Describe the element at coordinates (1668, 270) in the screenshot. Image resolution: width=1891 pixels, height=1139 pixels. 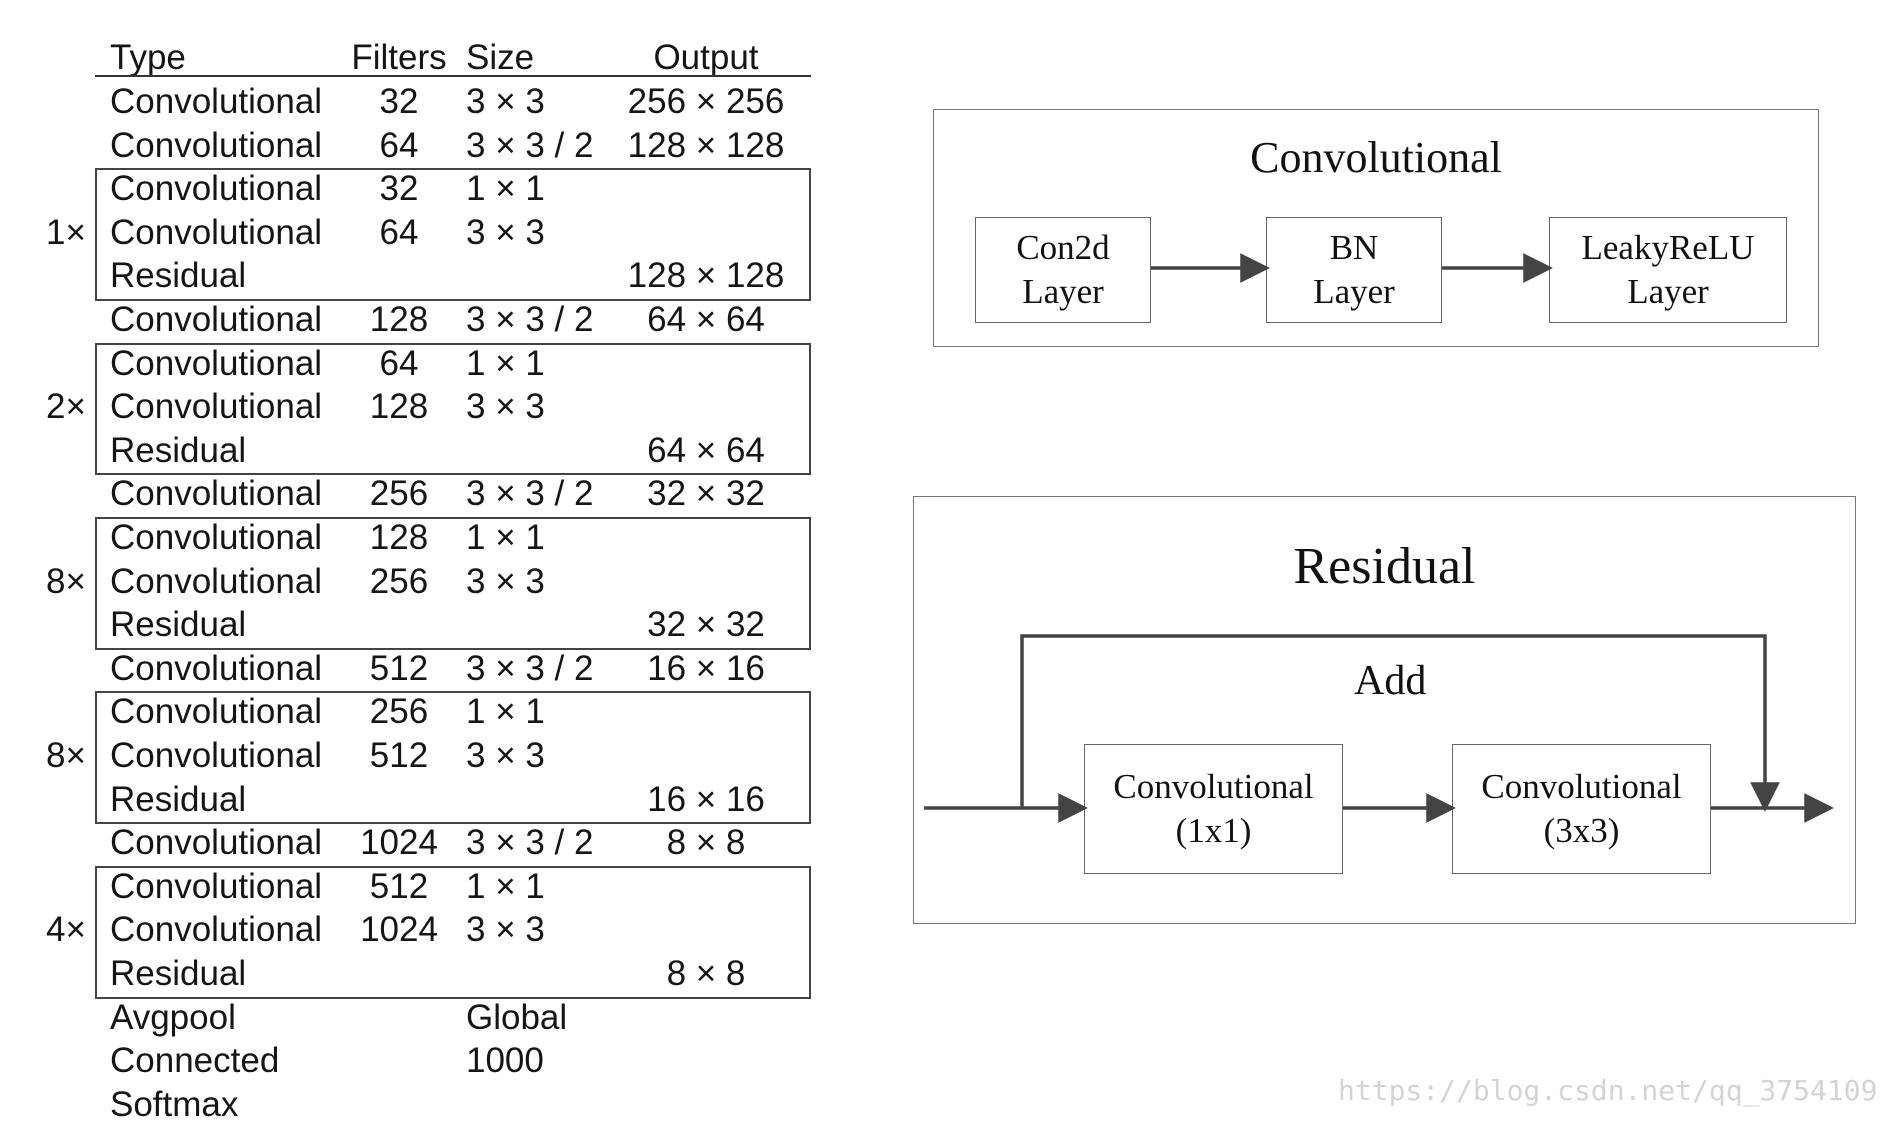
I see `leakyrelu-layer-node: LeakyReLU Layer` at that location.